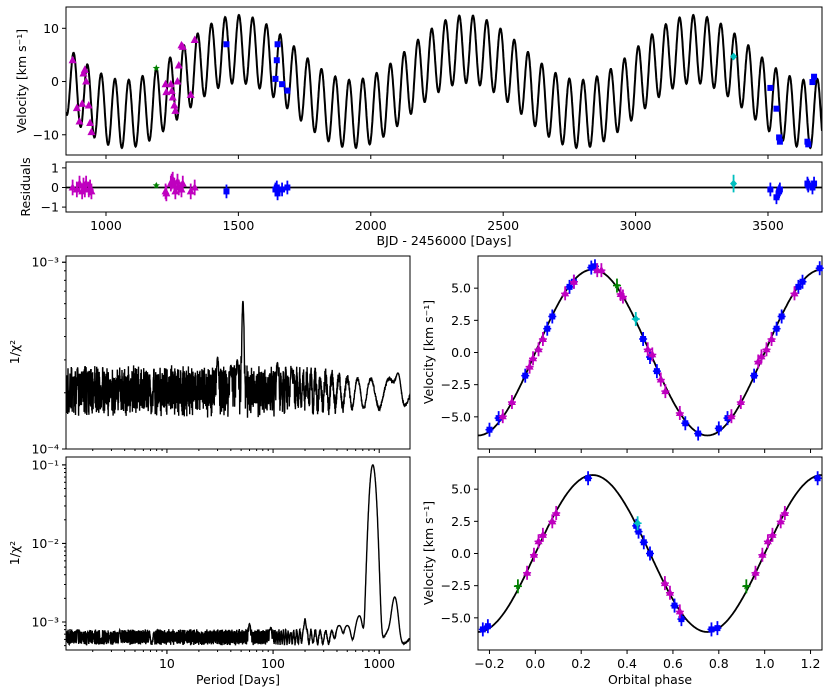  I want to click on y-tick-label: −10, so click(46, 134).